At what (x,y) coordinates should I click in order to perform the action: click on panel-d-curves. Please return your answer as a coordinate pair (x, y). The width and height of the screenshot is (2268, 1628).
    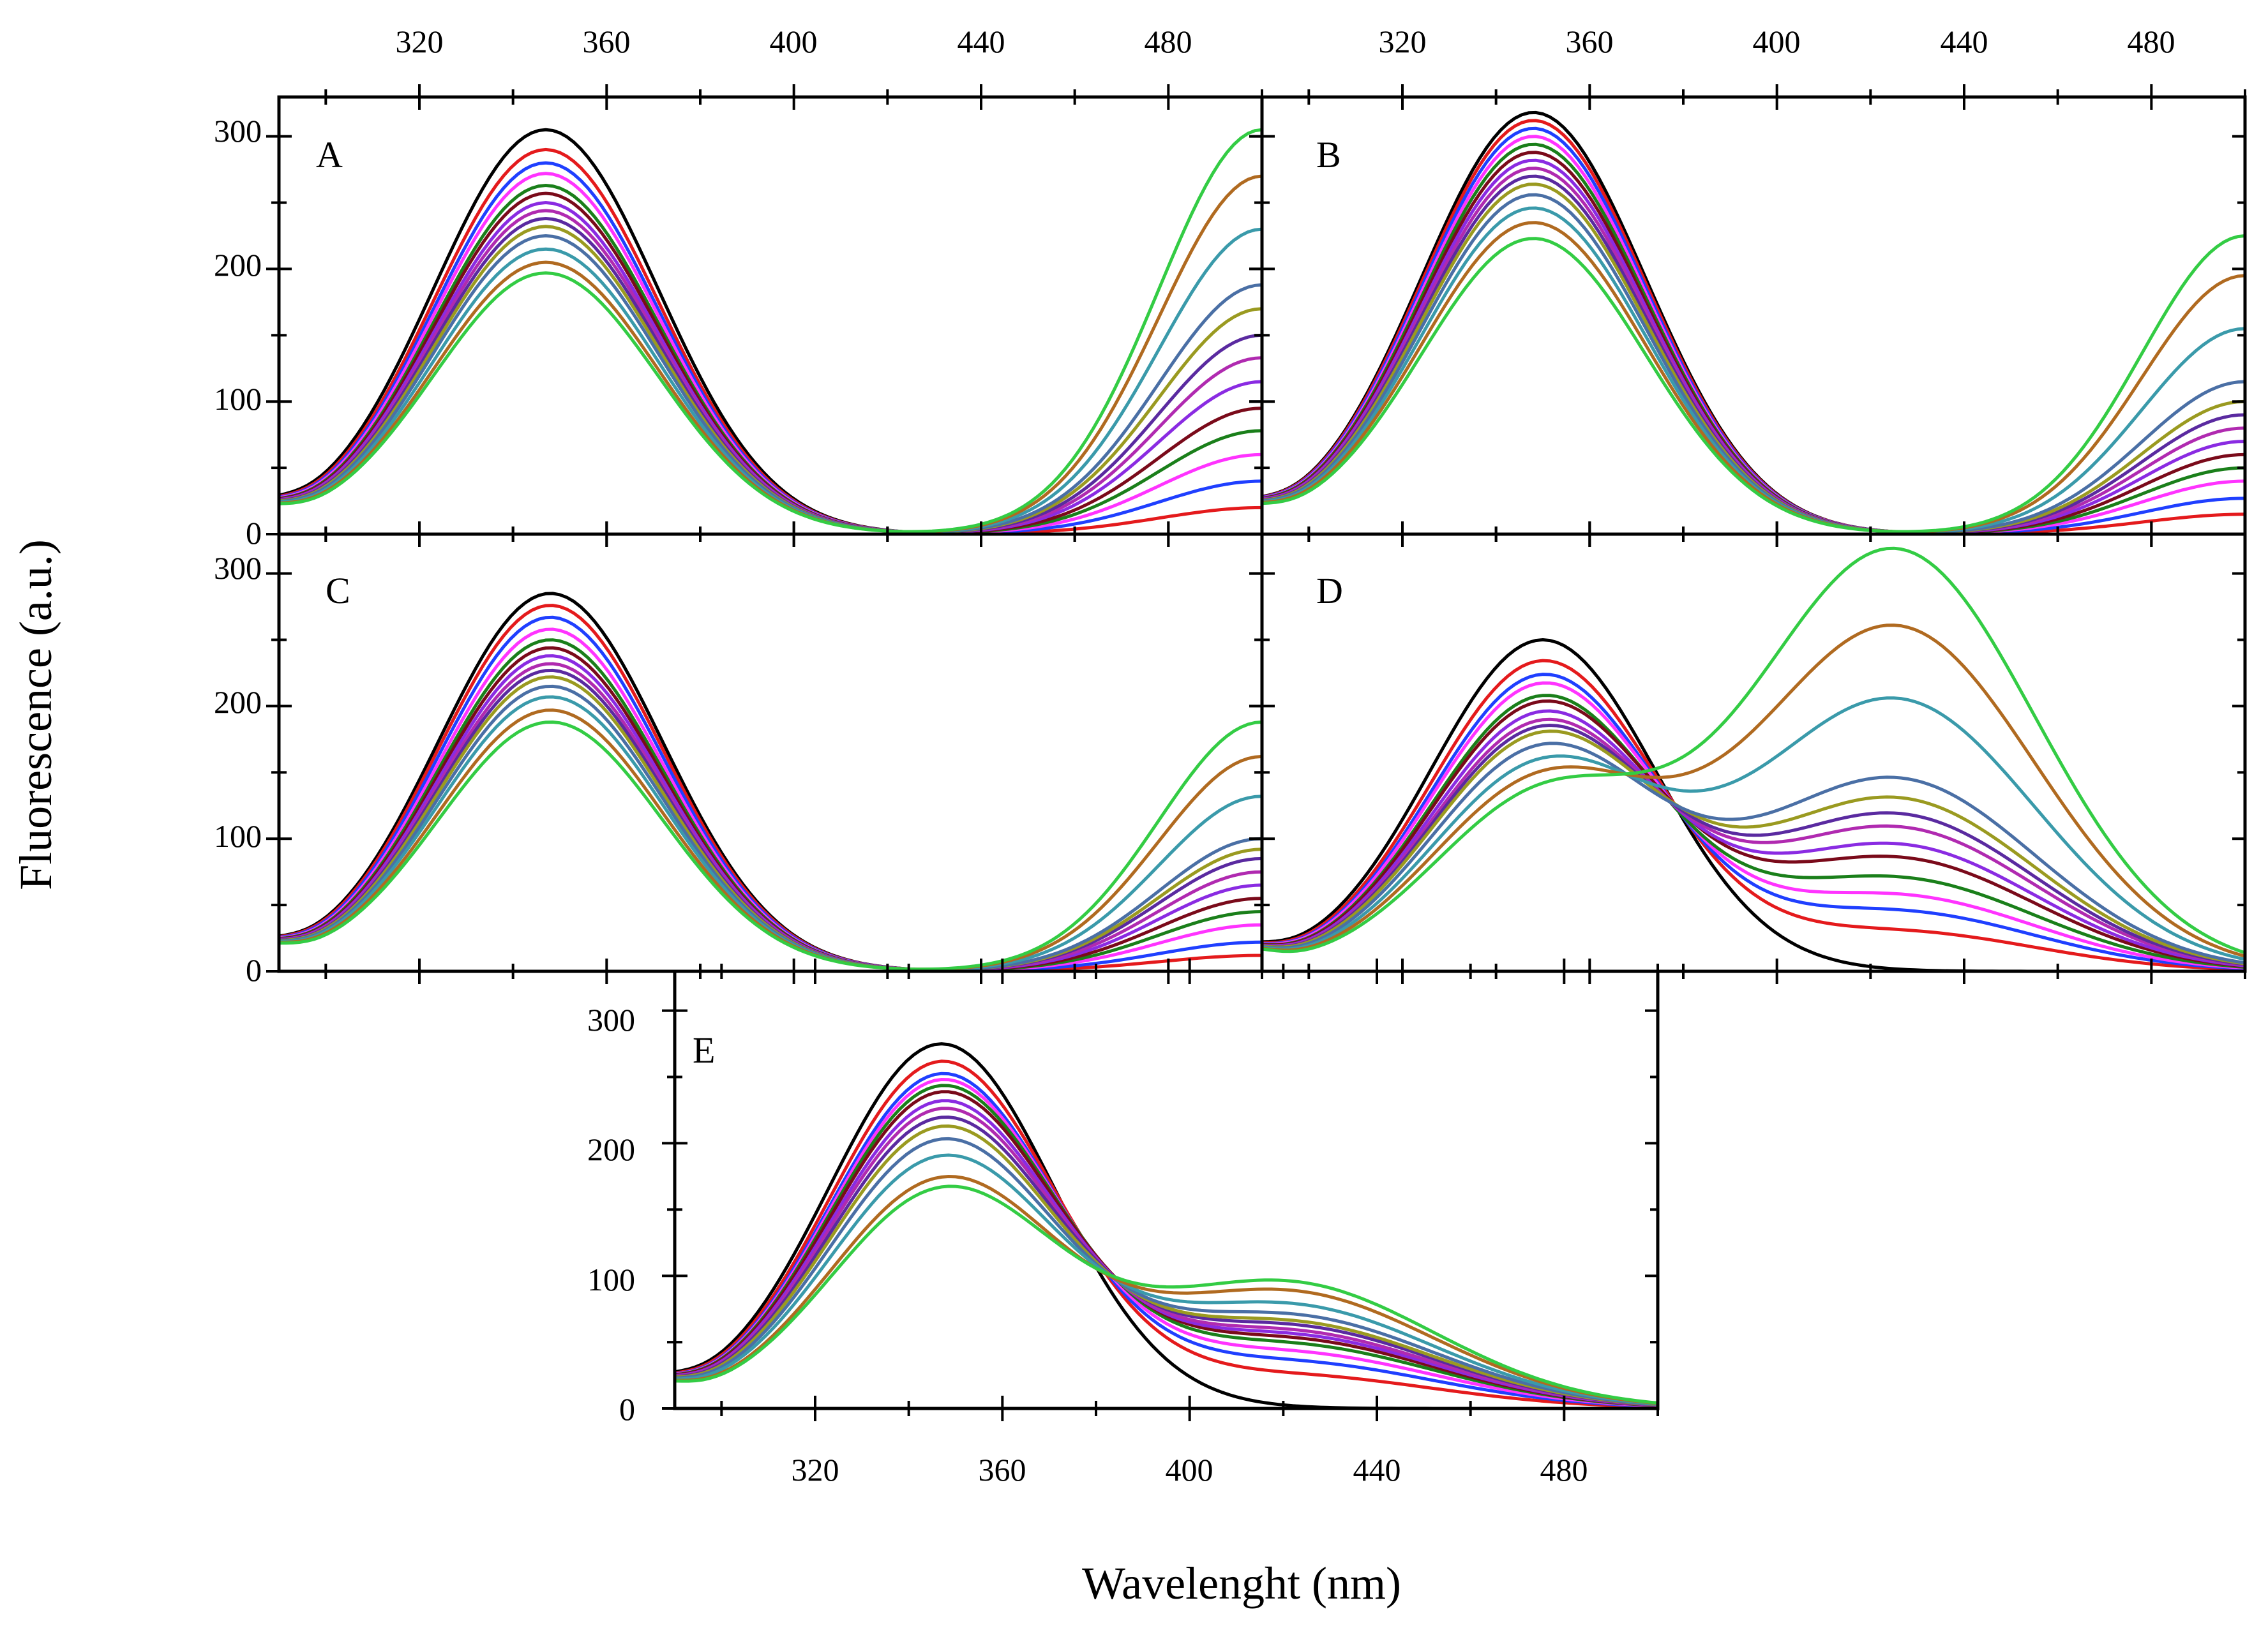
    Looking at the image, I should click on (1754, 759).